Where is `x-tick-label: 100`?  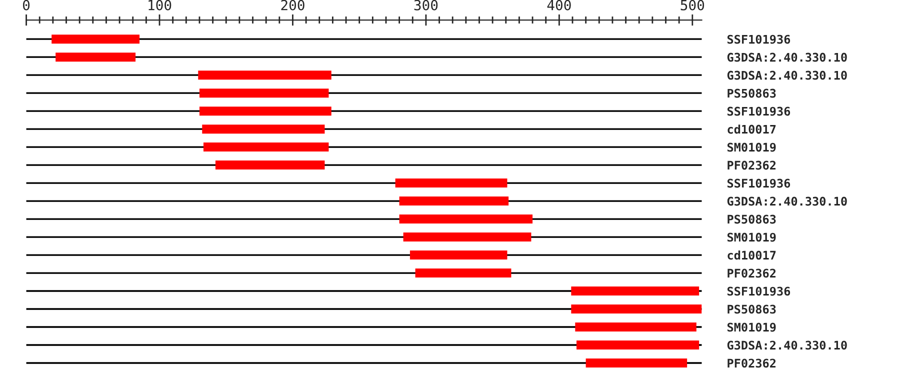 x-tick-label: 100 is located at coordinates (160, 5).